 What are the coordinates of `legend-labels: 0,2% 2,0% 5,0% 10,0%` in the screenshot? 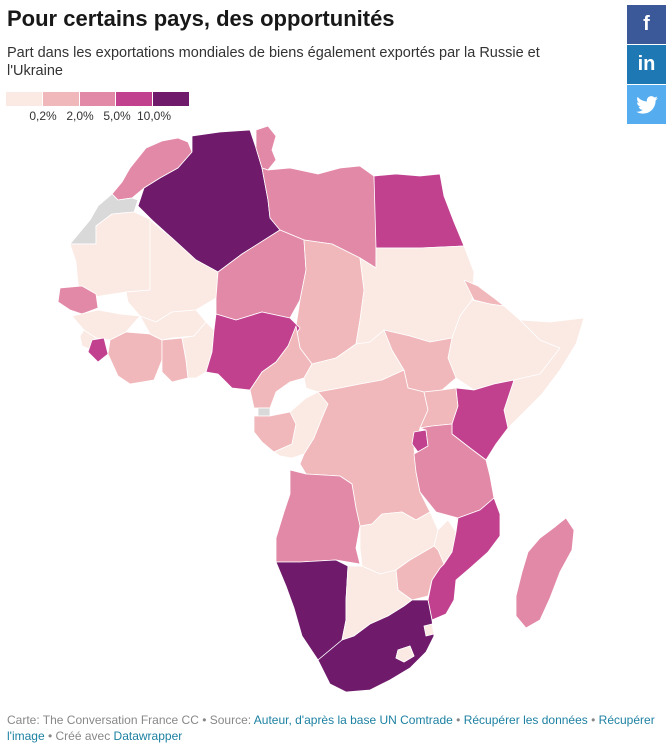 It's located at (99, 114).